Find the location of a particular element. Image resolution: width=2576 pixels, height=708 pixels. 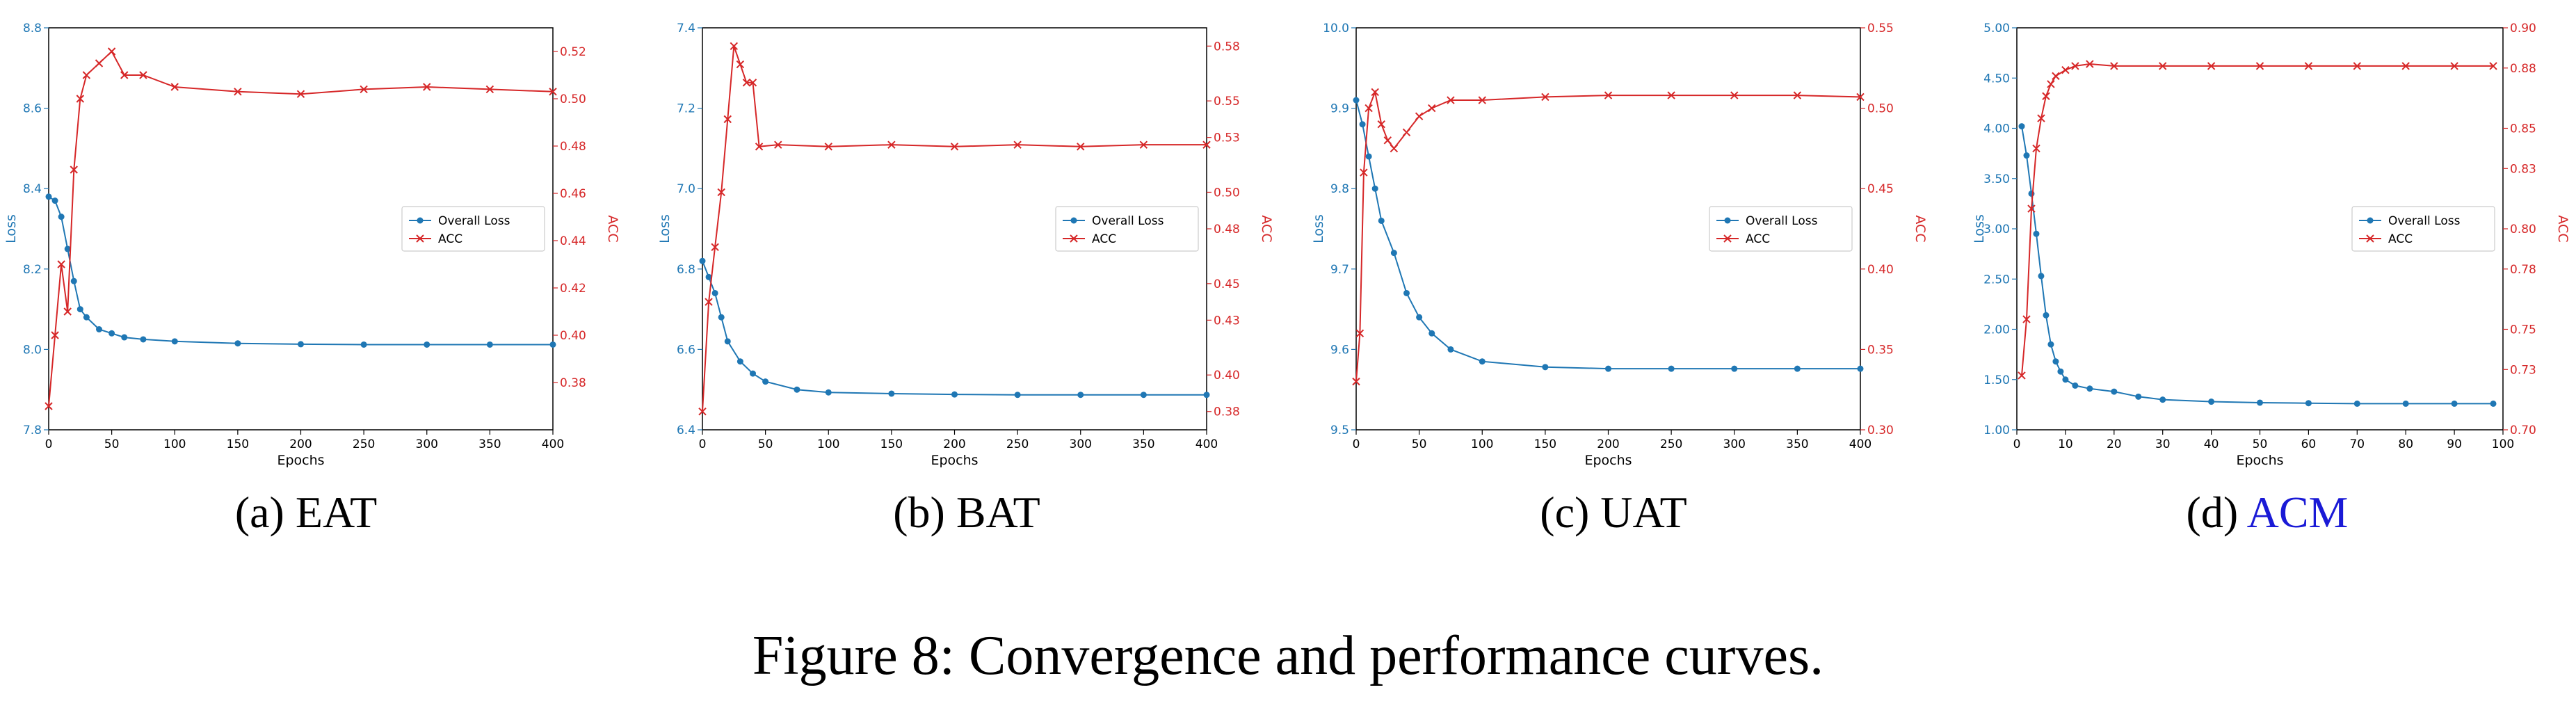

sublabel-eat-letter: (a) is located at coordinates (259, 512).